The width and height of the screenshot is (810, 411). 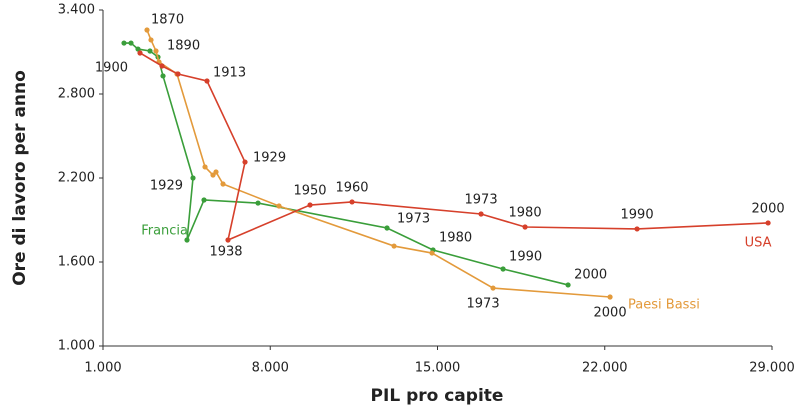 What do you see at coordinates (664, 305) in the screenshot?
I see `series-label: Paesi Bassi` at bounding box center [664, 305].